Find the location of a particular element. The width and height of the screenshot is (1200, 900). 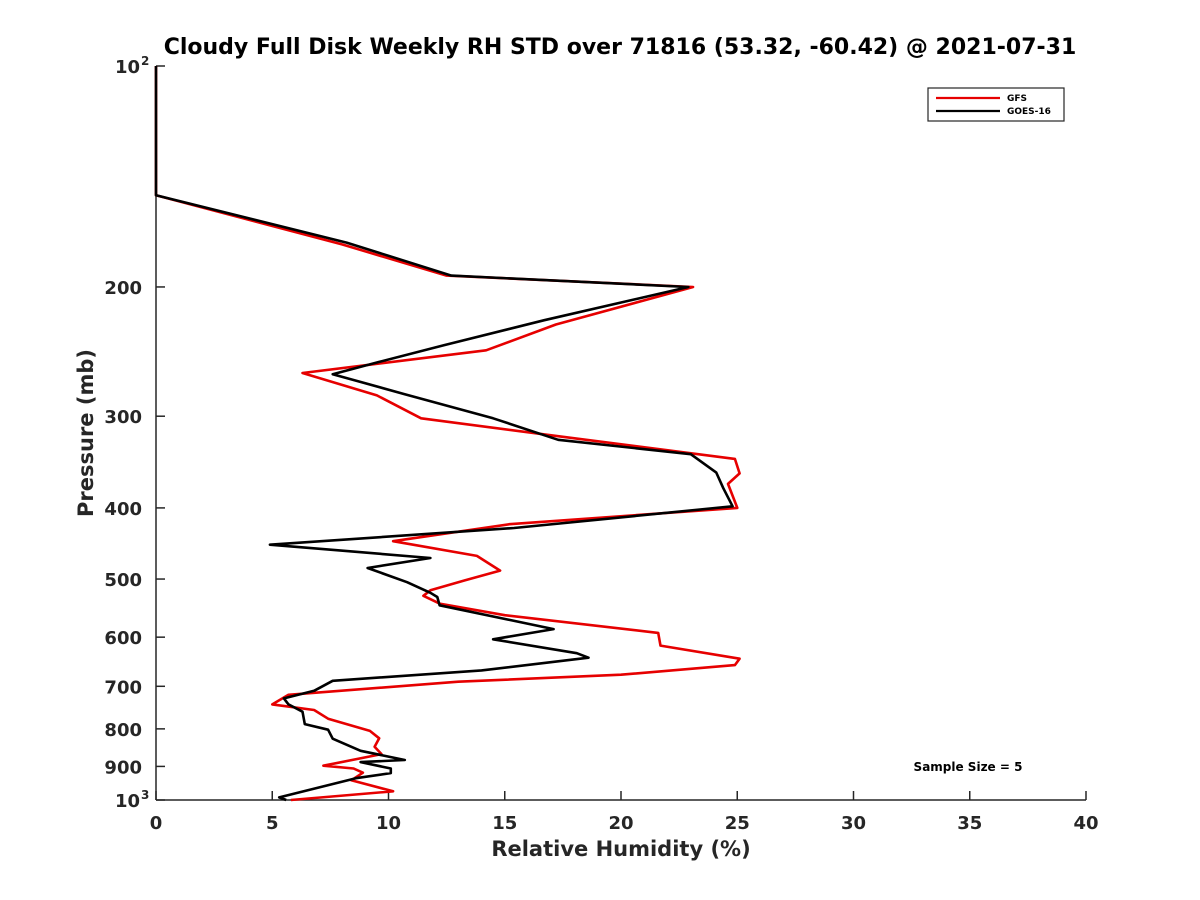

y-tick-label: 800 is located at coordinates (123, 730).